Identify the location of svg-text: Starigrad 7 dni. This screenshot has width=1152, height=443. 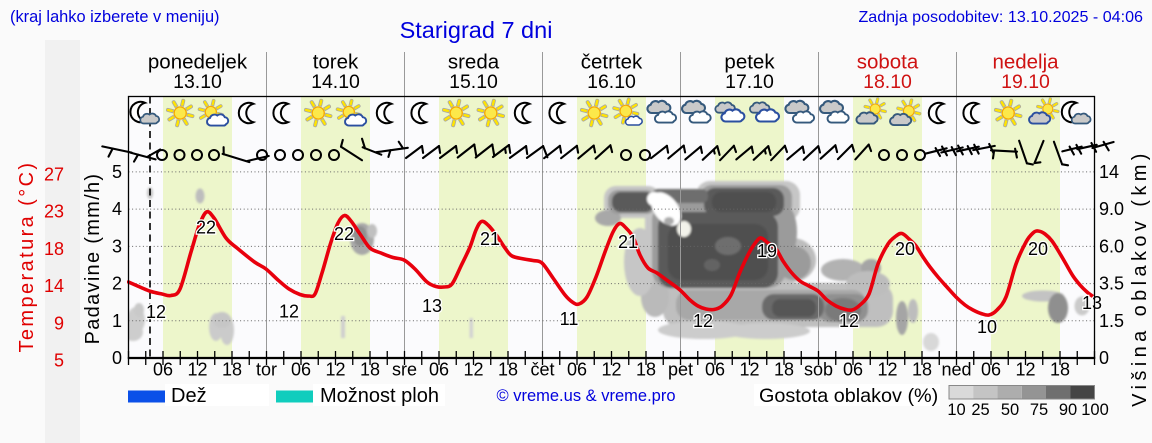
(476, 30).